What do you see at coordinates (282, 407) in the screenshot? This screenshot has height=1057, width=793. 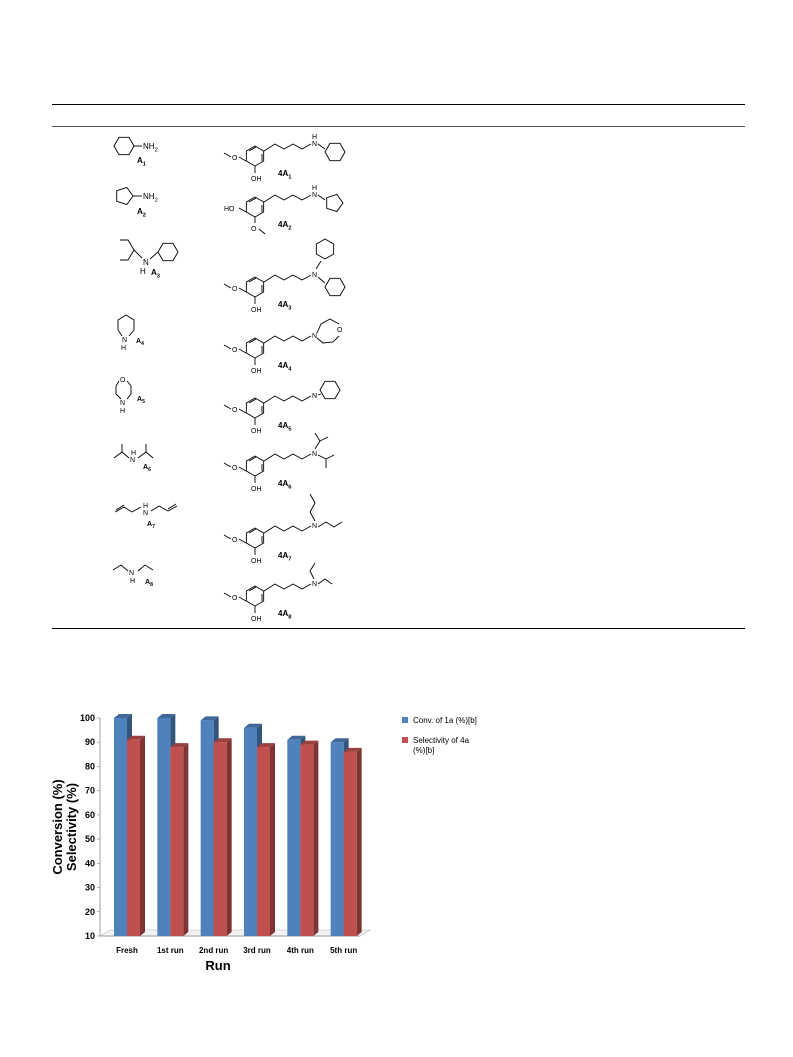 I see `product-4A5-structure: O OH 4A5 N` at bounding box center [282, 407].